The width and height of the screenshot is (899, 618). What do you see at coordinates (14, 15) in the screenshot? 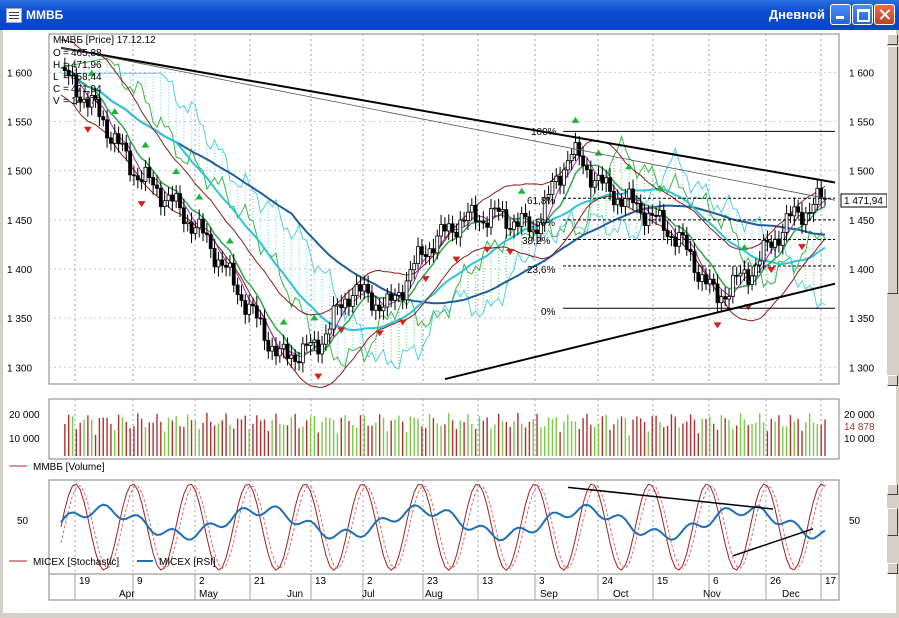
I see `chart-window-icon` at bounding box center [14, 15].